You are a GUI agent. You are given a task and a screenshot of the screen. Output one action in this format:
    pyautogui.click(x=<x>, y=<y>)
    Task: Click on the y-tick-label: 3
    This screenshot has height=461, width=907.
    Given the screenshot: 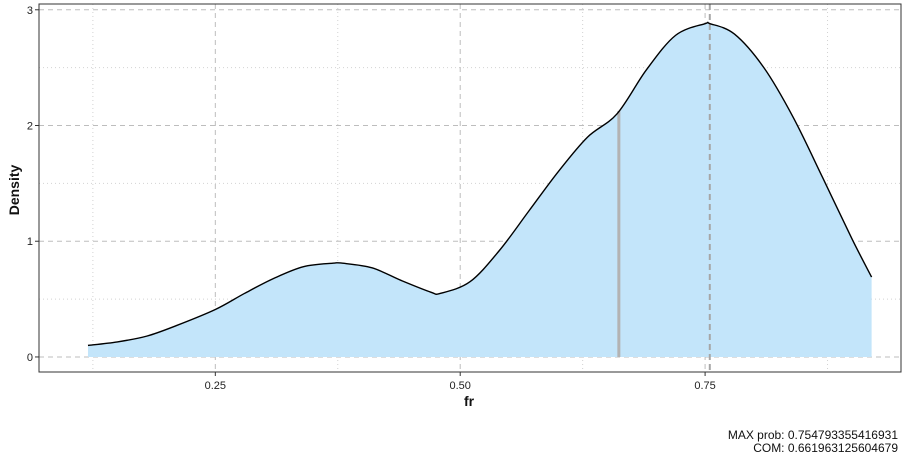 What is the action you would take?
    pyautogui.click(x=30, y=11)
    